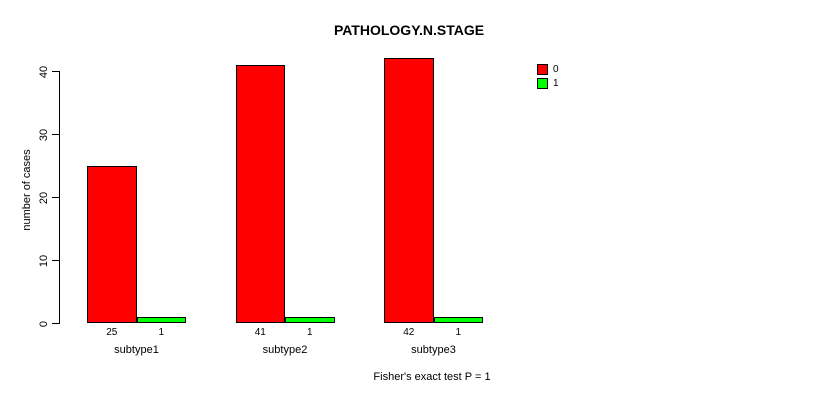 The image size is (840, 400). Describe the element at coordinates (44, 323) in the screenshot. I see `y-axis-tick-label: 0` at that location.